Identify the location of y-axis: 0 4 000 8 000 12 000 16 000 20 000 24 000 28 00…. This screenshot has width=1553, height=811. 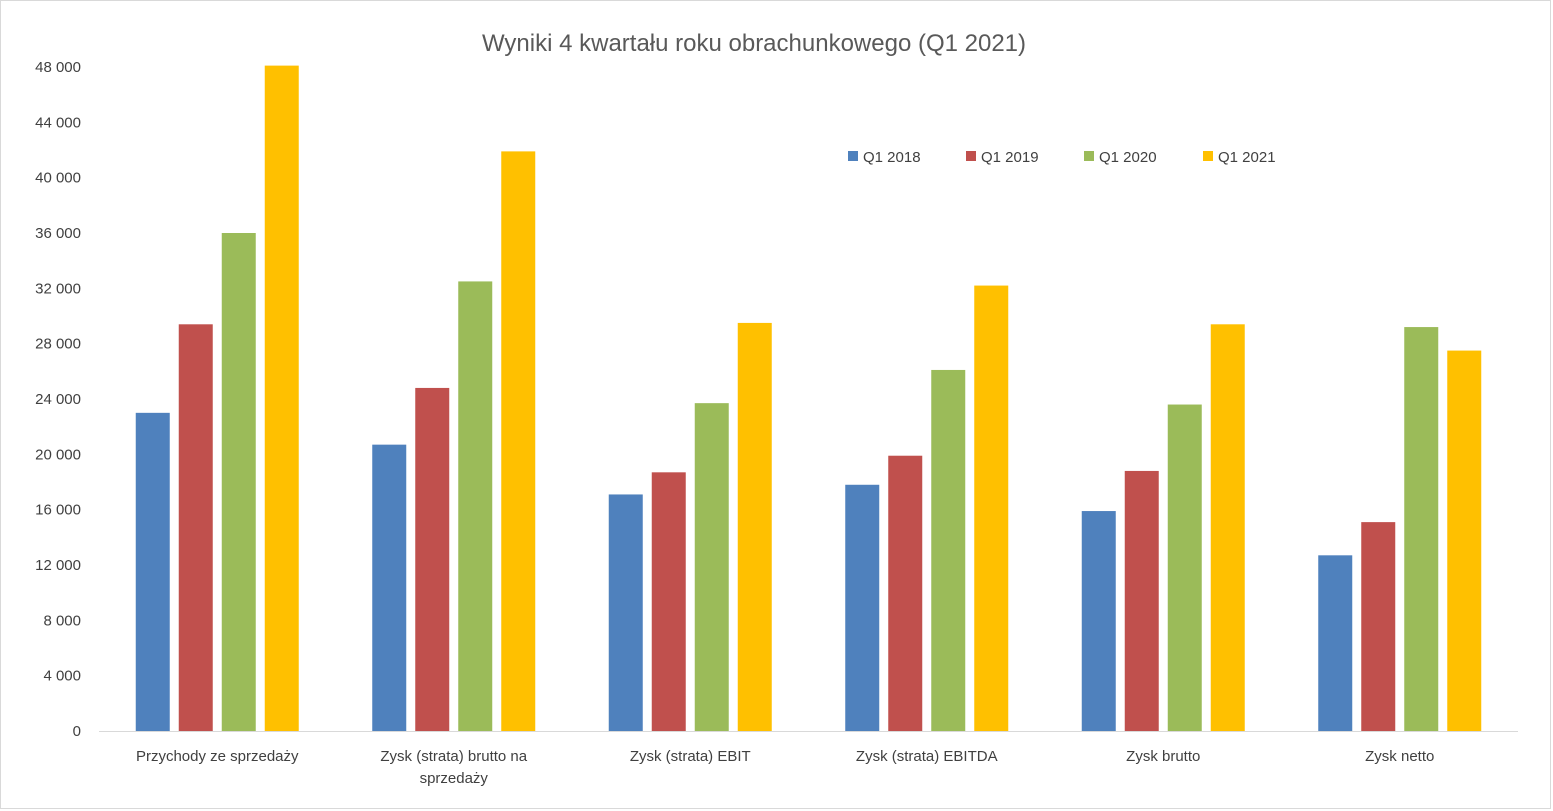
(58, 399).